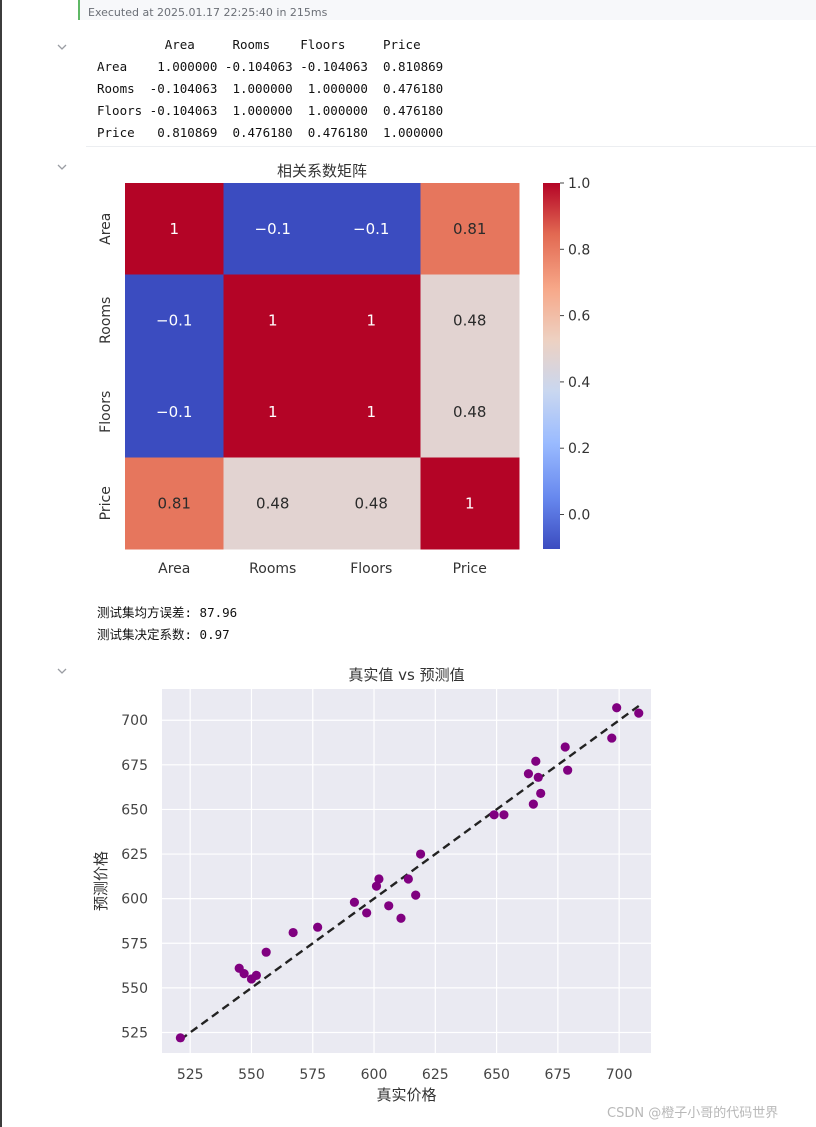 This screenshot has height=1127, width=816. What do you see at coordinates (374, 1075) in the screenshot?
I see `x-tick-label: 600` at bounding box center [374, 1075].